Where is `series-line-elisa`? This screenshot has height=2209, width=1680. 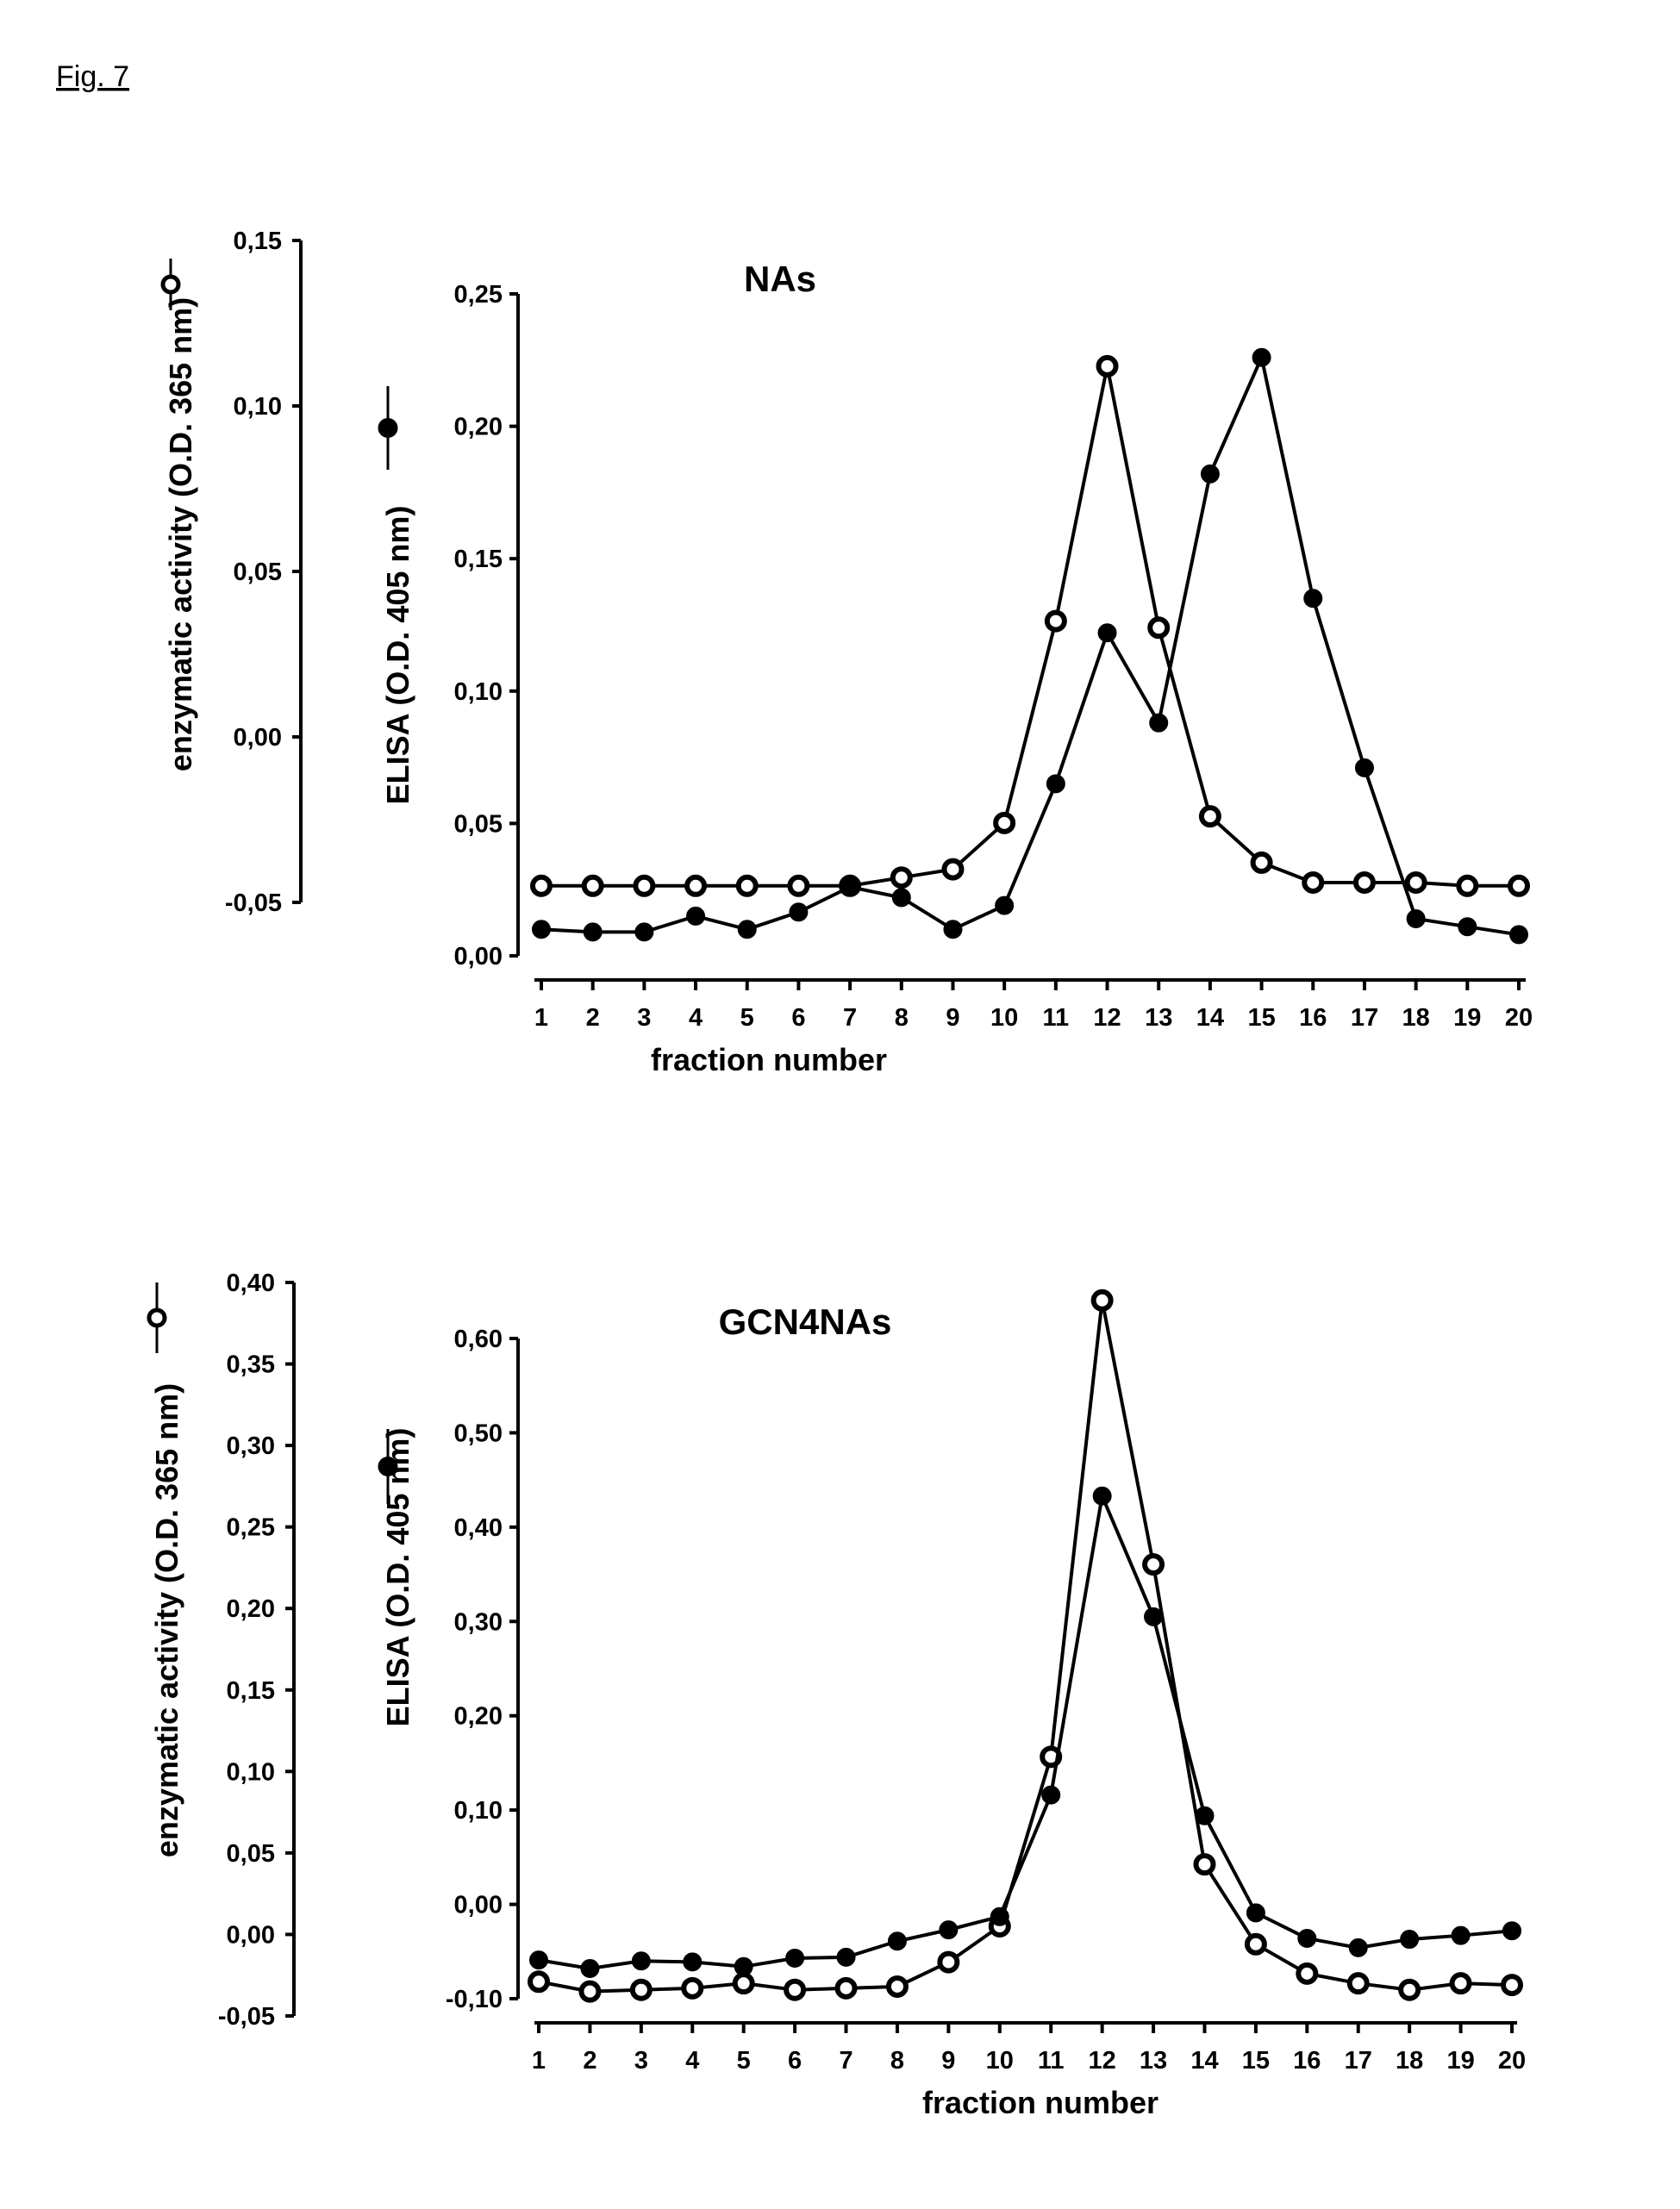 series-line-elisa is located at coordinates (1025, 1732).